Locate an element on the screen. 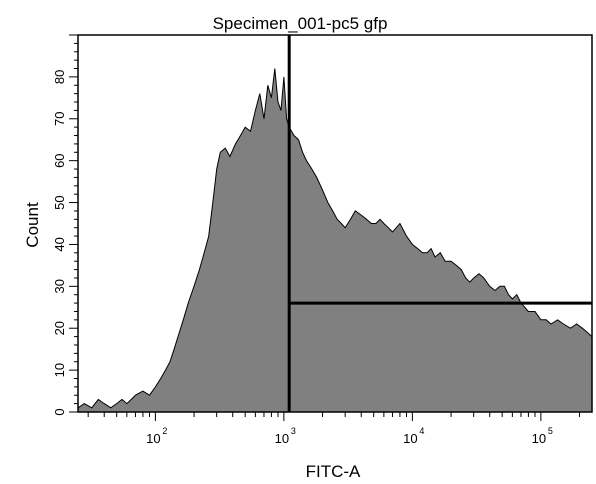  y-tick-label: 20 is located at coordinates (59, 328).